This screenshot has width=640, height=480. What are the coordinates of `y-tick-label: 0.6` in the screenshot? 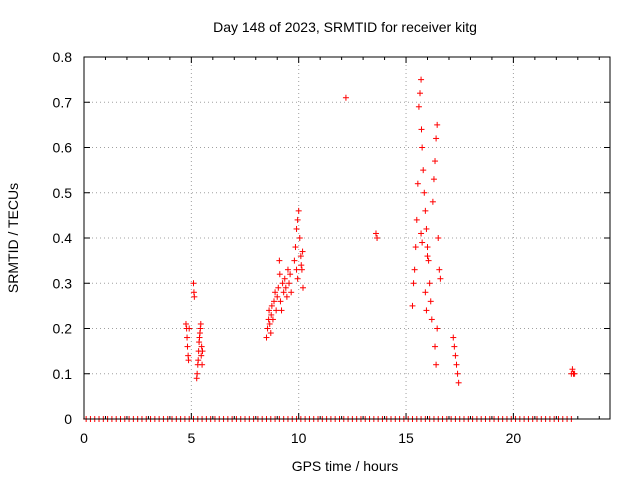 It's located at (63, 148).